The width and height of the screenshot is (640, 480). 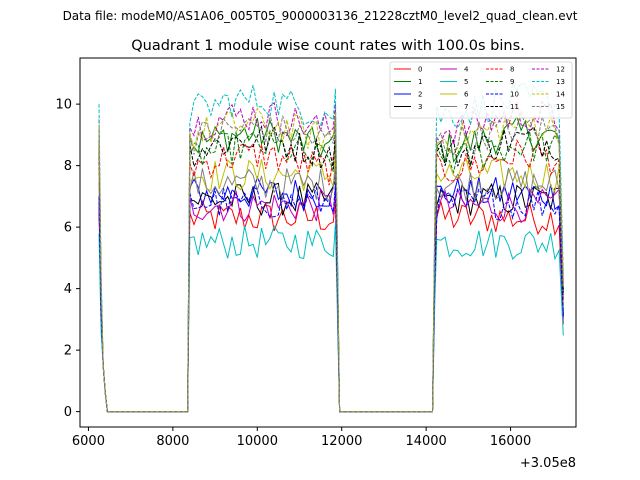 I want to click on legend-label-2: 2, so click(x=420, y=95).